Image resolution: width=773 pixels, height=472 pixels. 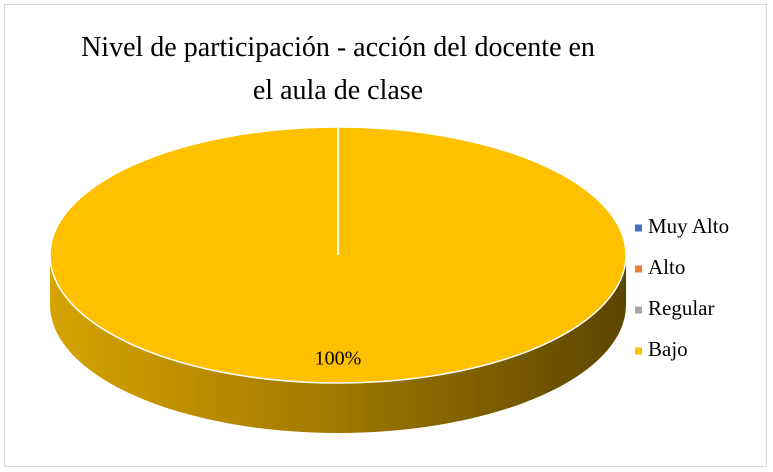 What do you see at coordinates (338, 359) in the screenshot?
I see `data-label: 100%` at bounding box center [338, 359].